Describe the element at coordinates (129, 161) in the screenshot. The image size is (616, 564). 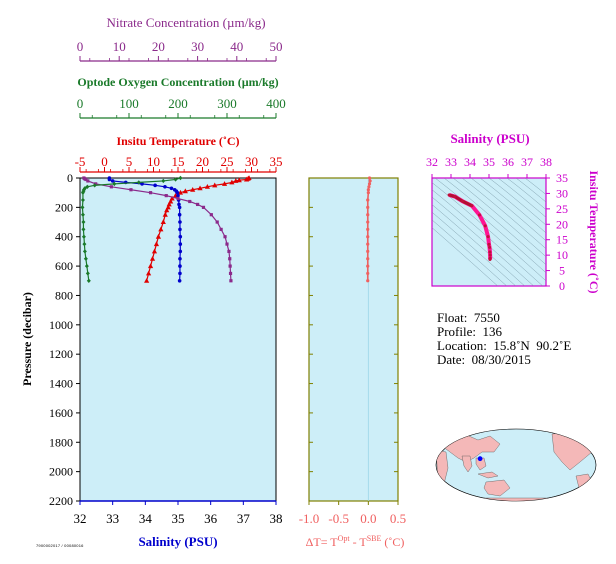
I see `temperature-tick-label: 5` at that location.